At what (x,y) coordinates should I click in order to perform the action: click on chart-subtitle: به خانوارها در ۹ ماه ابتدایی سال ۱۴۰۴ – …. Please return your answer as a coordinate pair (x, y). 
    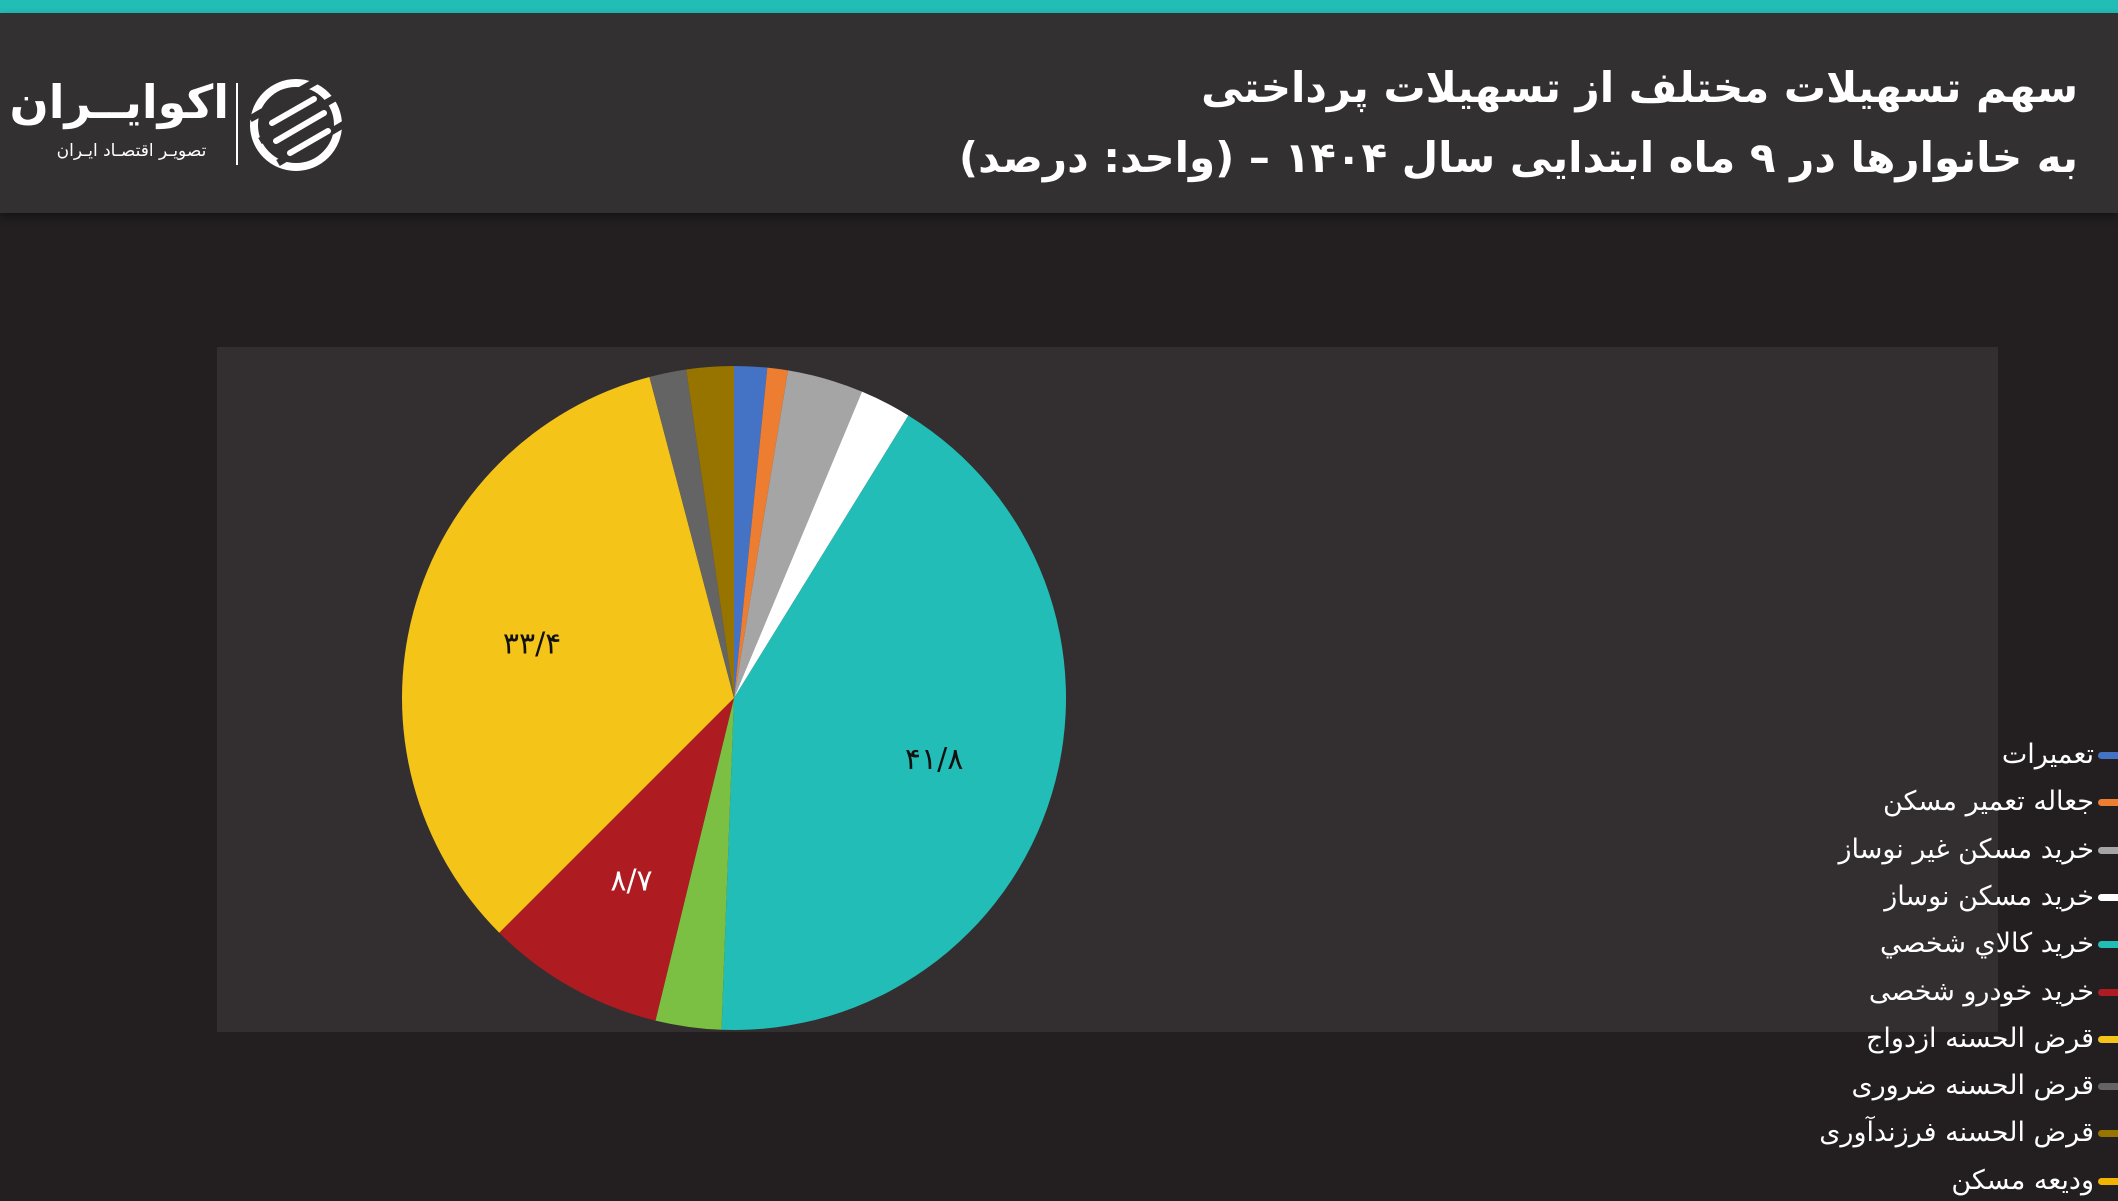
    Looking at the image, I should click on (1518, 157).